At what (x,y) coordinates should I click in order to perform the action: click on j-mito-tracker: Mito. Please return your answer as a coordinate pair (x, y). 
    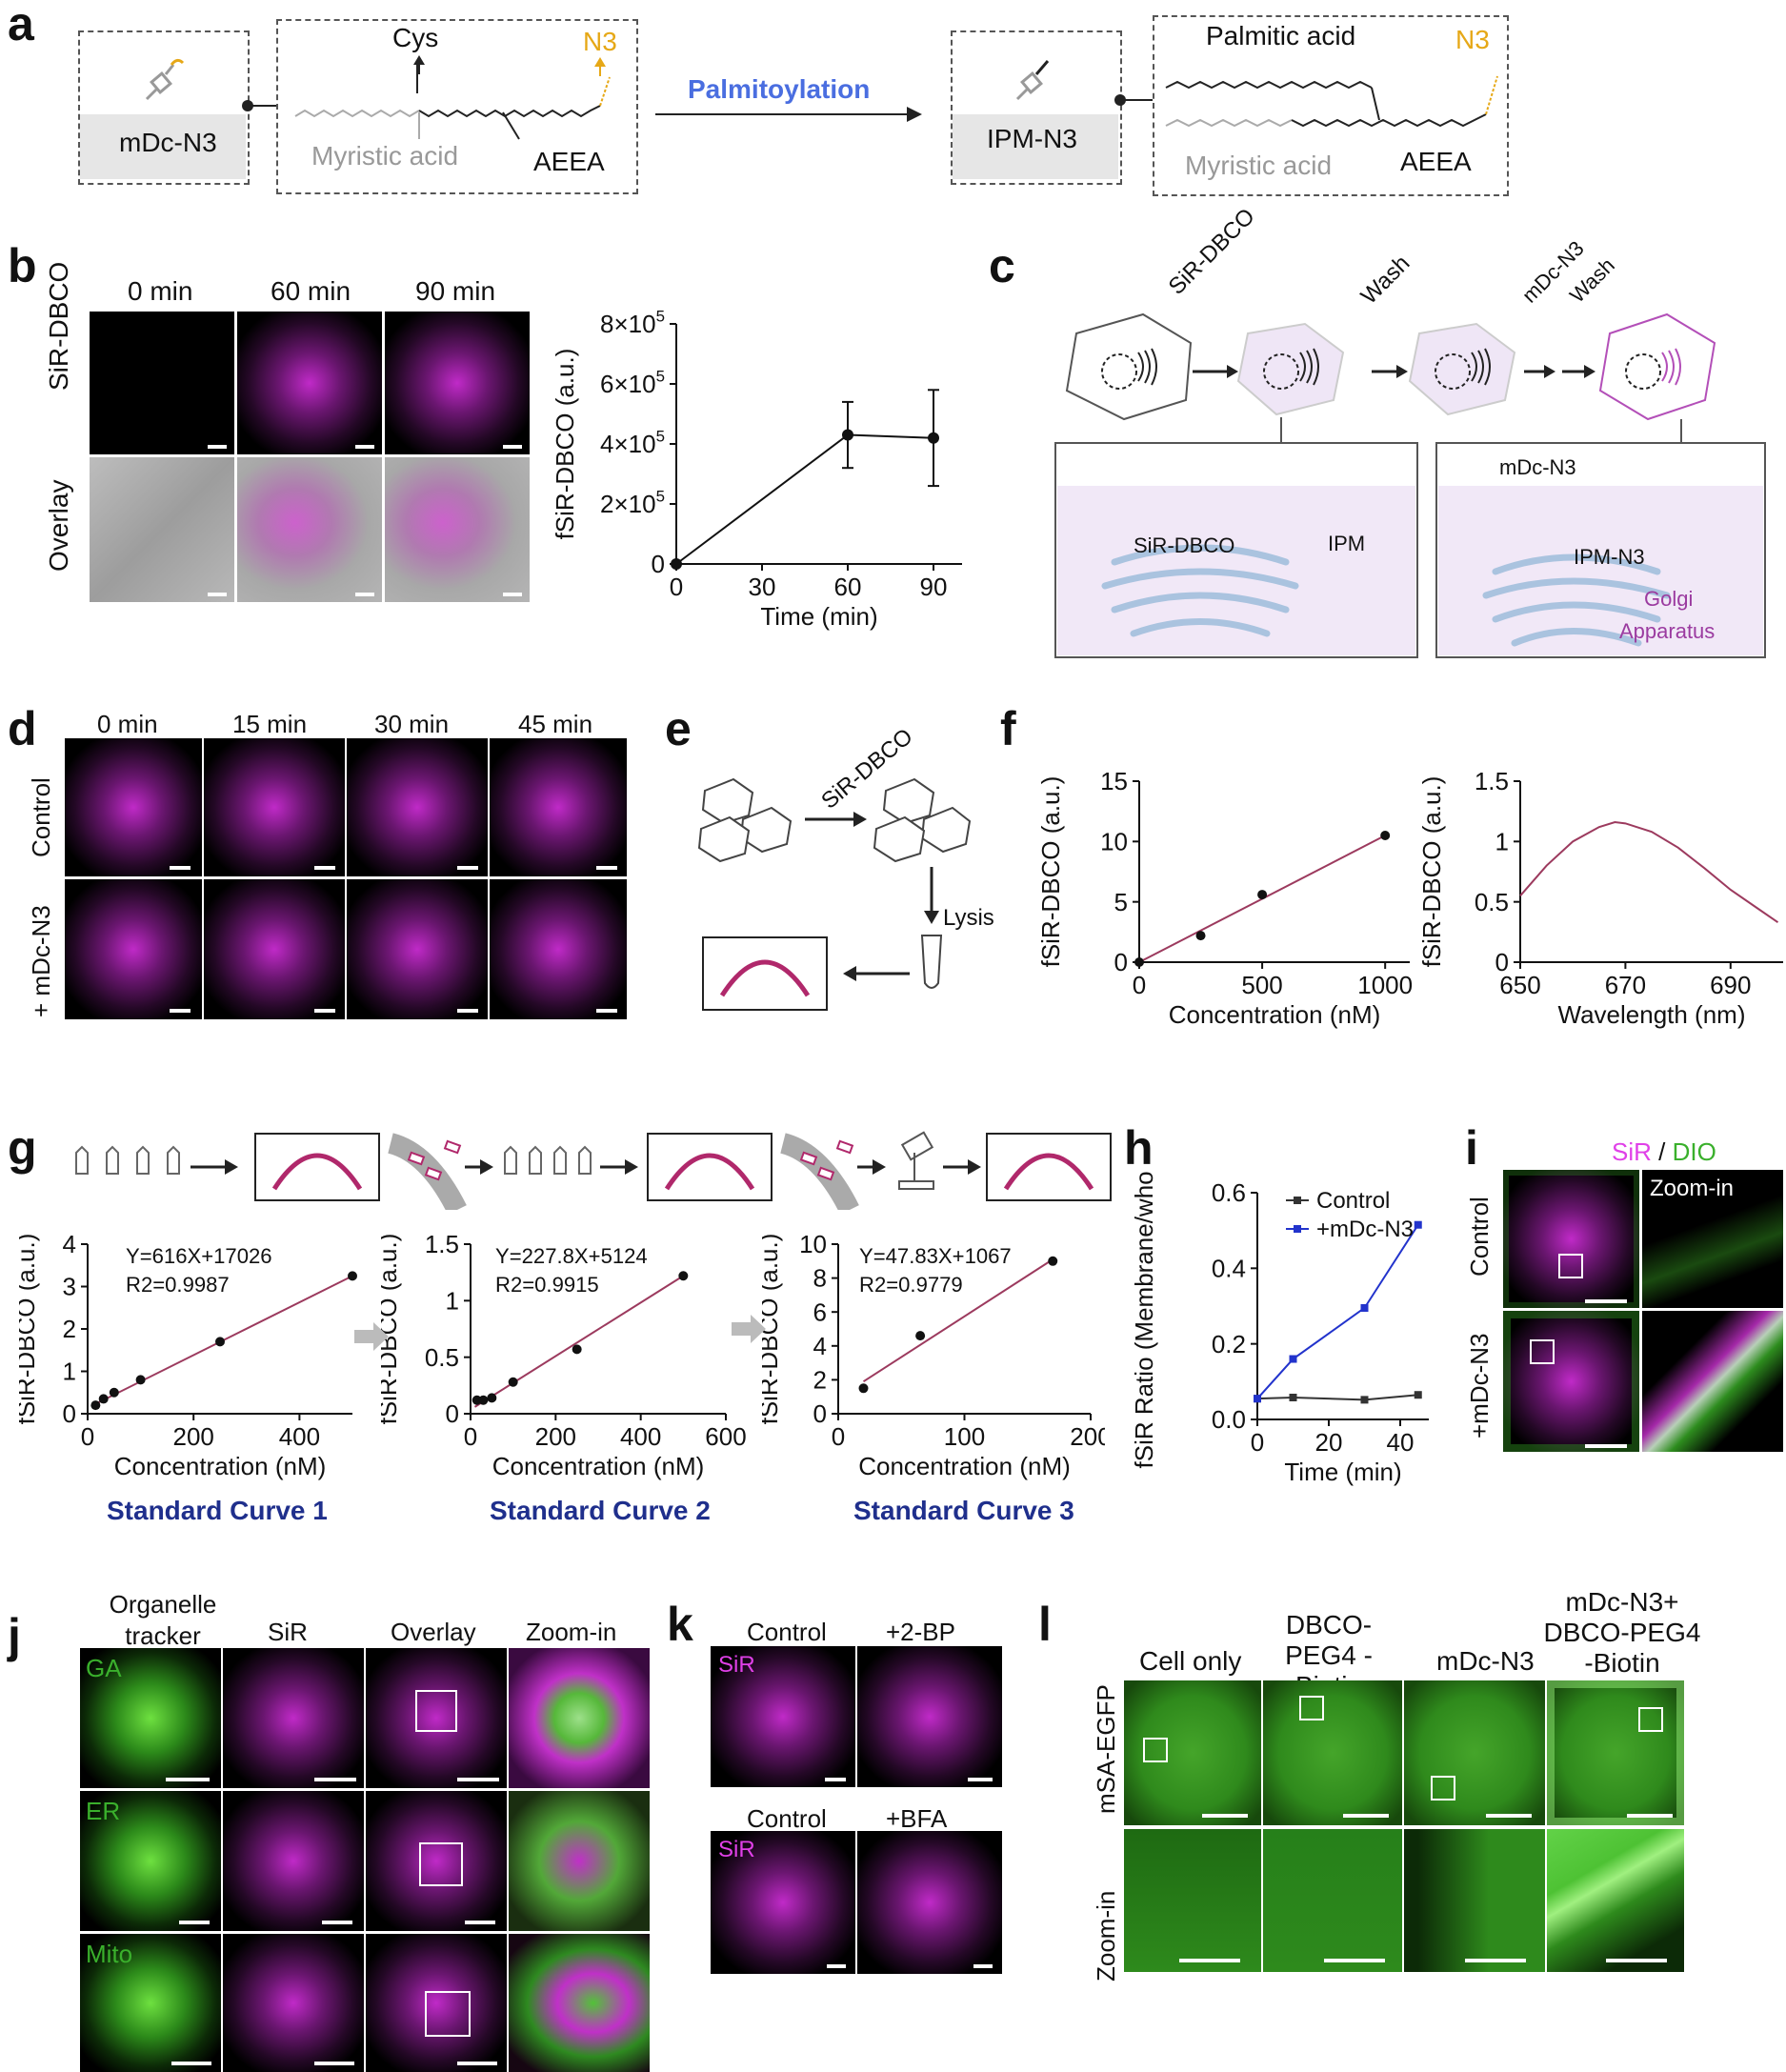
    Looking at the image, I should click on (150, 2003).